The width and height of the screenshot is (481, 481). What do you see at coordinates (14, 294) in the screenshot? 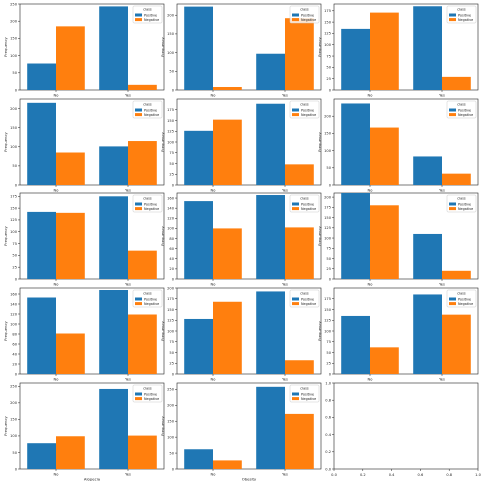
I see `y-tick-label: 160` at bounding box center [14, 294].